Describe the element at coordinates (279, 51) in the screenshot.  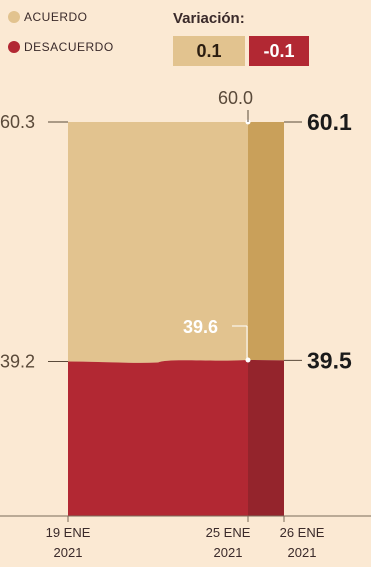
I see `variation-disagree-value: -0.1` at that location.